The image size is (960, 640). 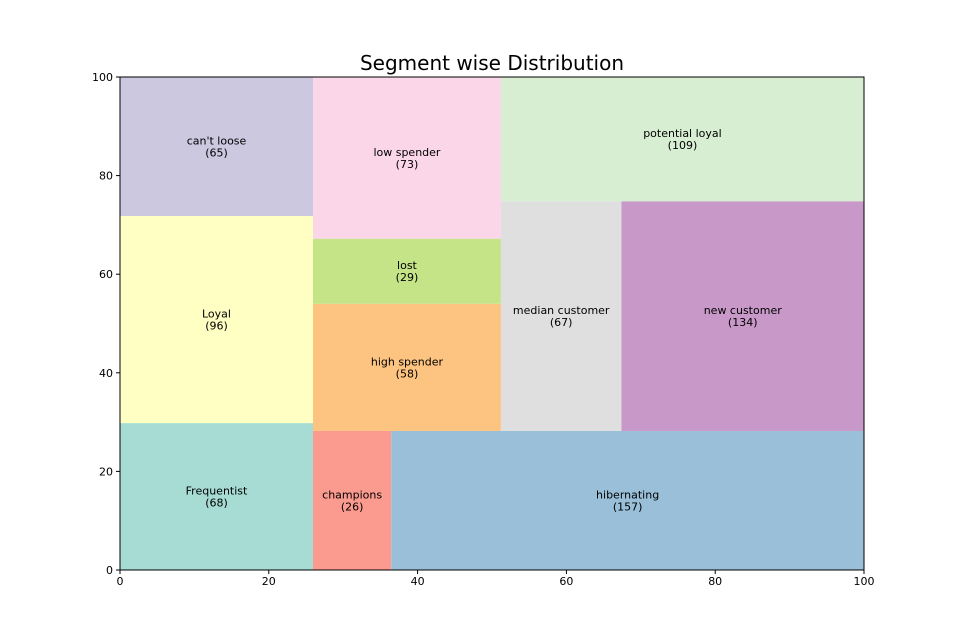 I want to click on treemap-label-high-spender: high spender (58), so click(x=407, y=367).